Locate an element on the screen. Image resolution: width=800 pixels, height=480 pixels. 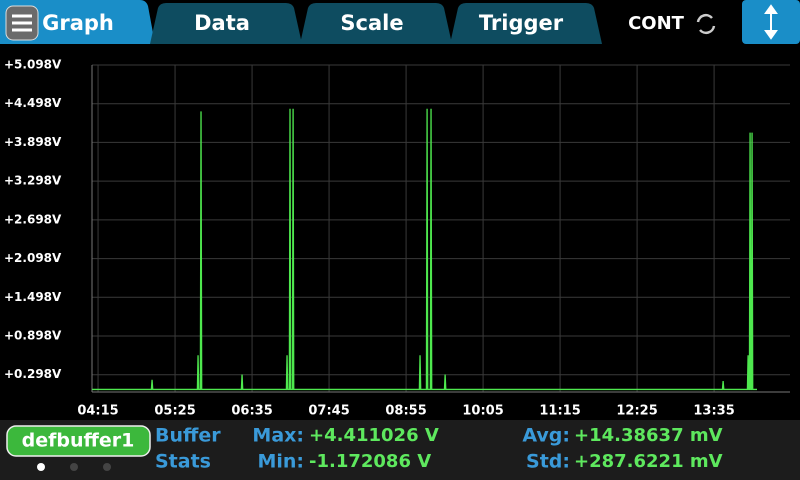
x-tick-label: 12:25 is located at coordinates (636, 411).